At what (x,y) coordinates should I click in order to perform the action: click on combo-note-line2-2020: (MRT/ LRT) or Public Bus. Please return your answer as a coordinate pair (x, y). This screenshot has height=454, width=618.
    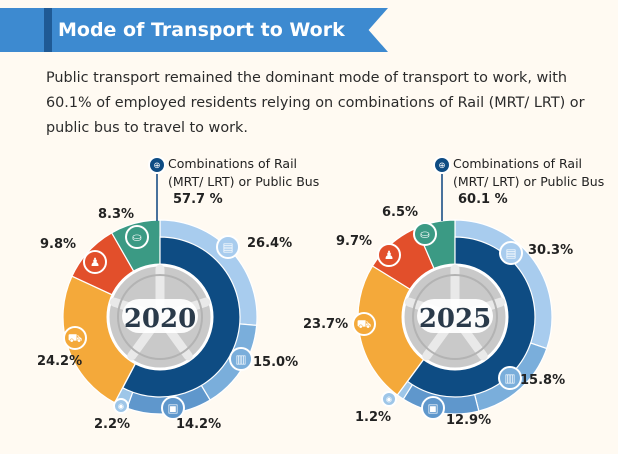
    Looking at the image, I should click on (243, 181).